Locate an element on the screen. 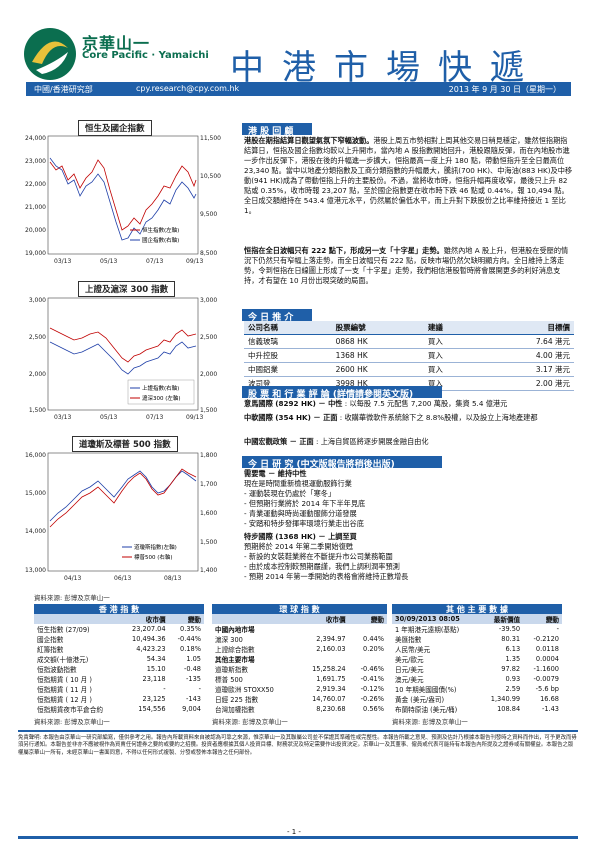 This screenshot has width=595, height=842. chart-source-note: 資料來源: 彭博及京華山一 is located at coordinates (72, 598).